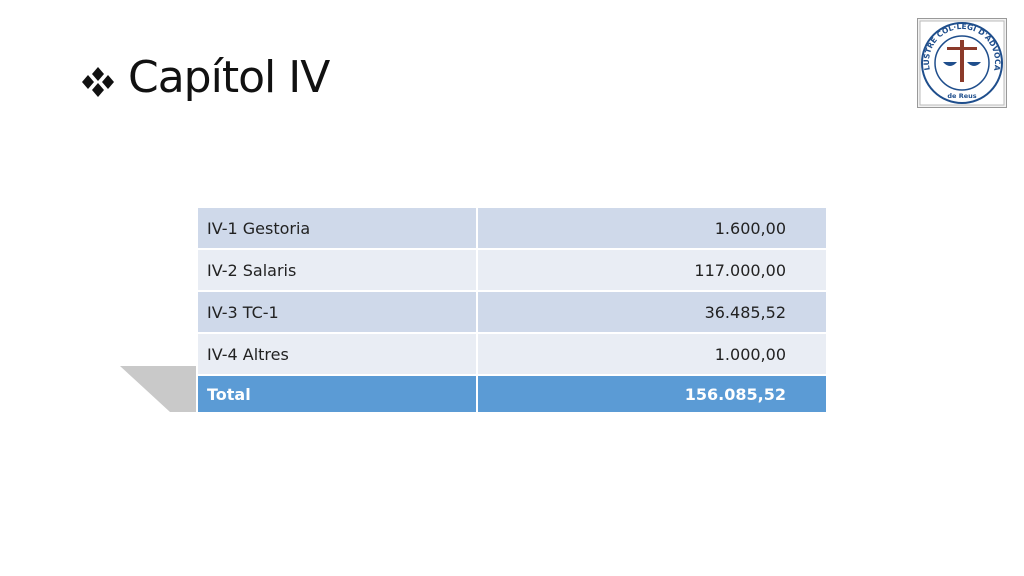  I want to click on logo-city: de Reus, so click(961, 96).